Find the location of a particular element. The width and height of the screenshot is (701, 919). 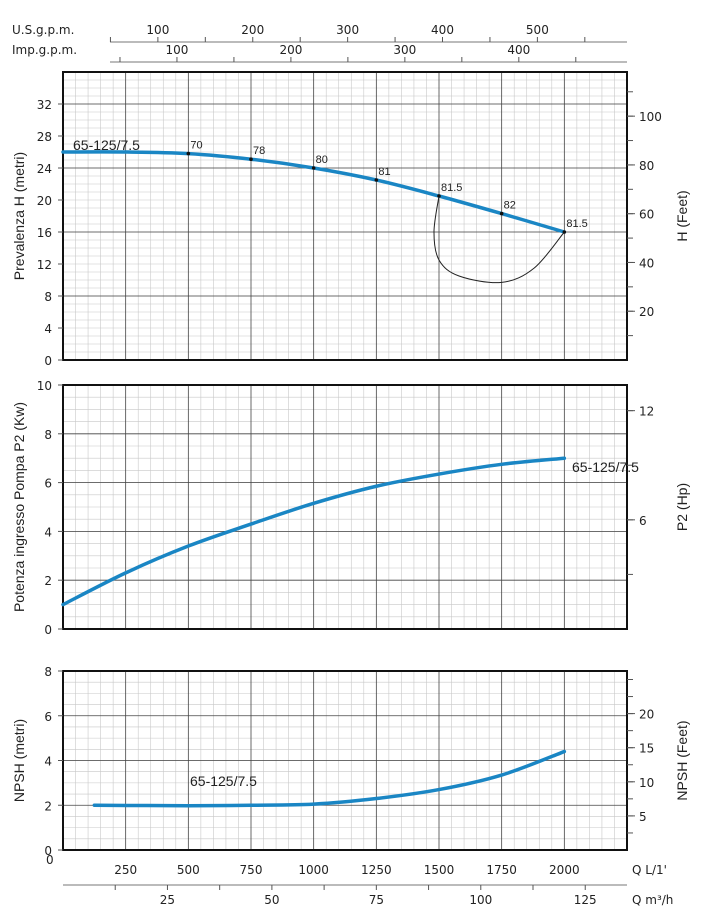

right-tick-label: 6 is located at coordinates (643, 521).